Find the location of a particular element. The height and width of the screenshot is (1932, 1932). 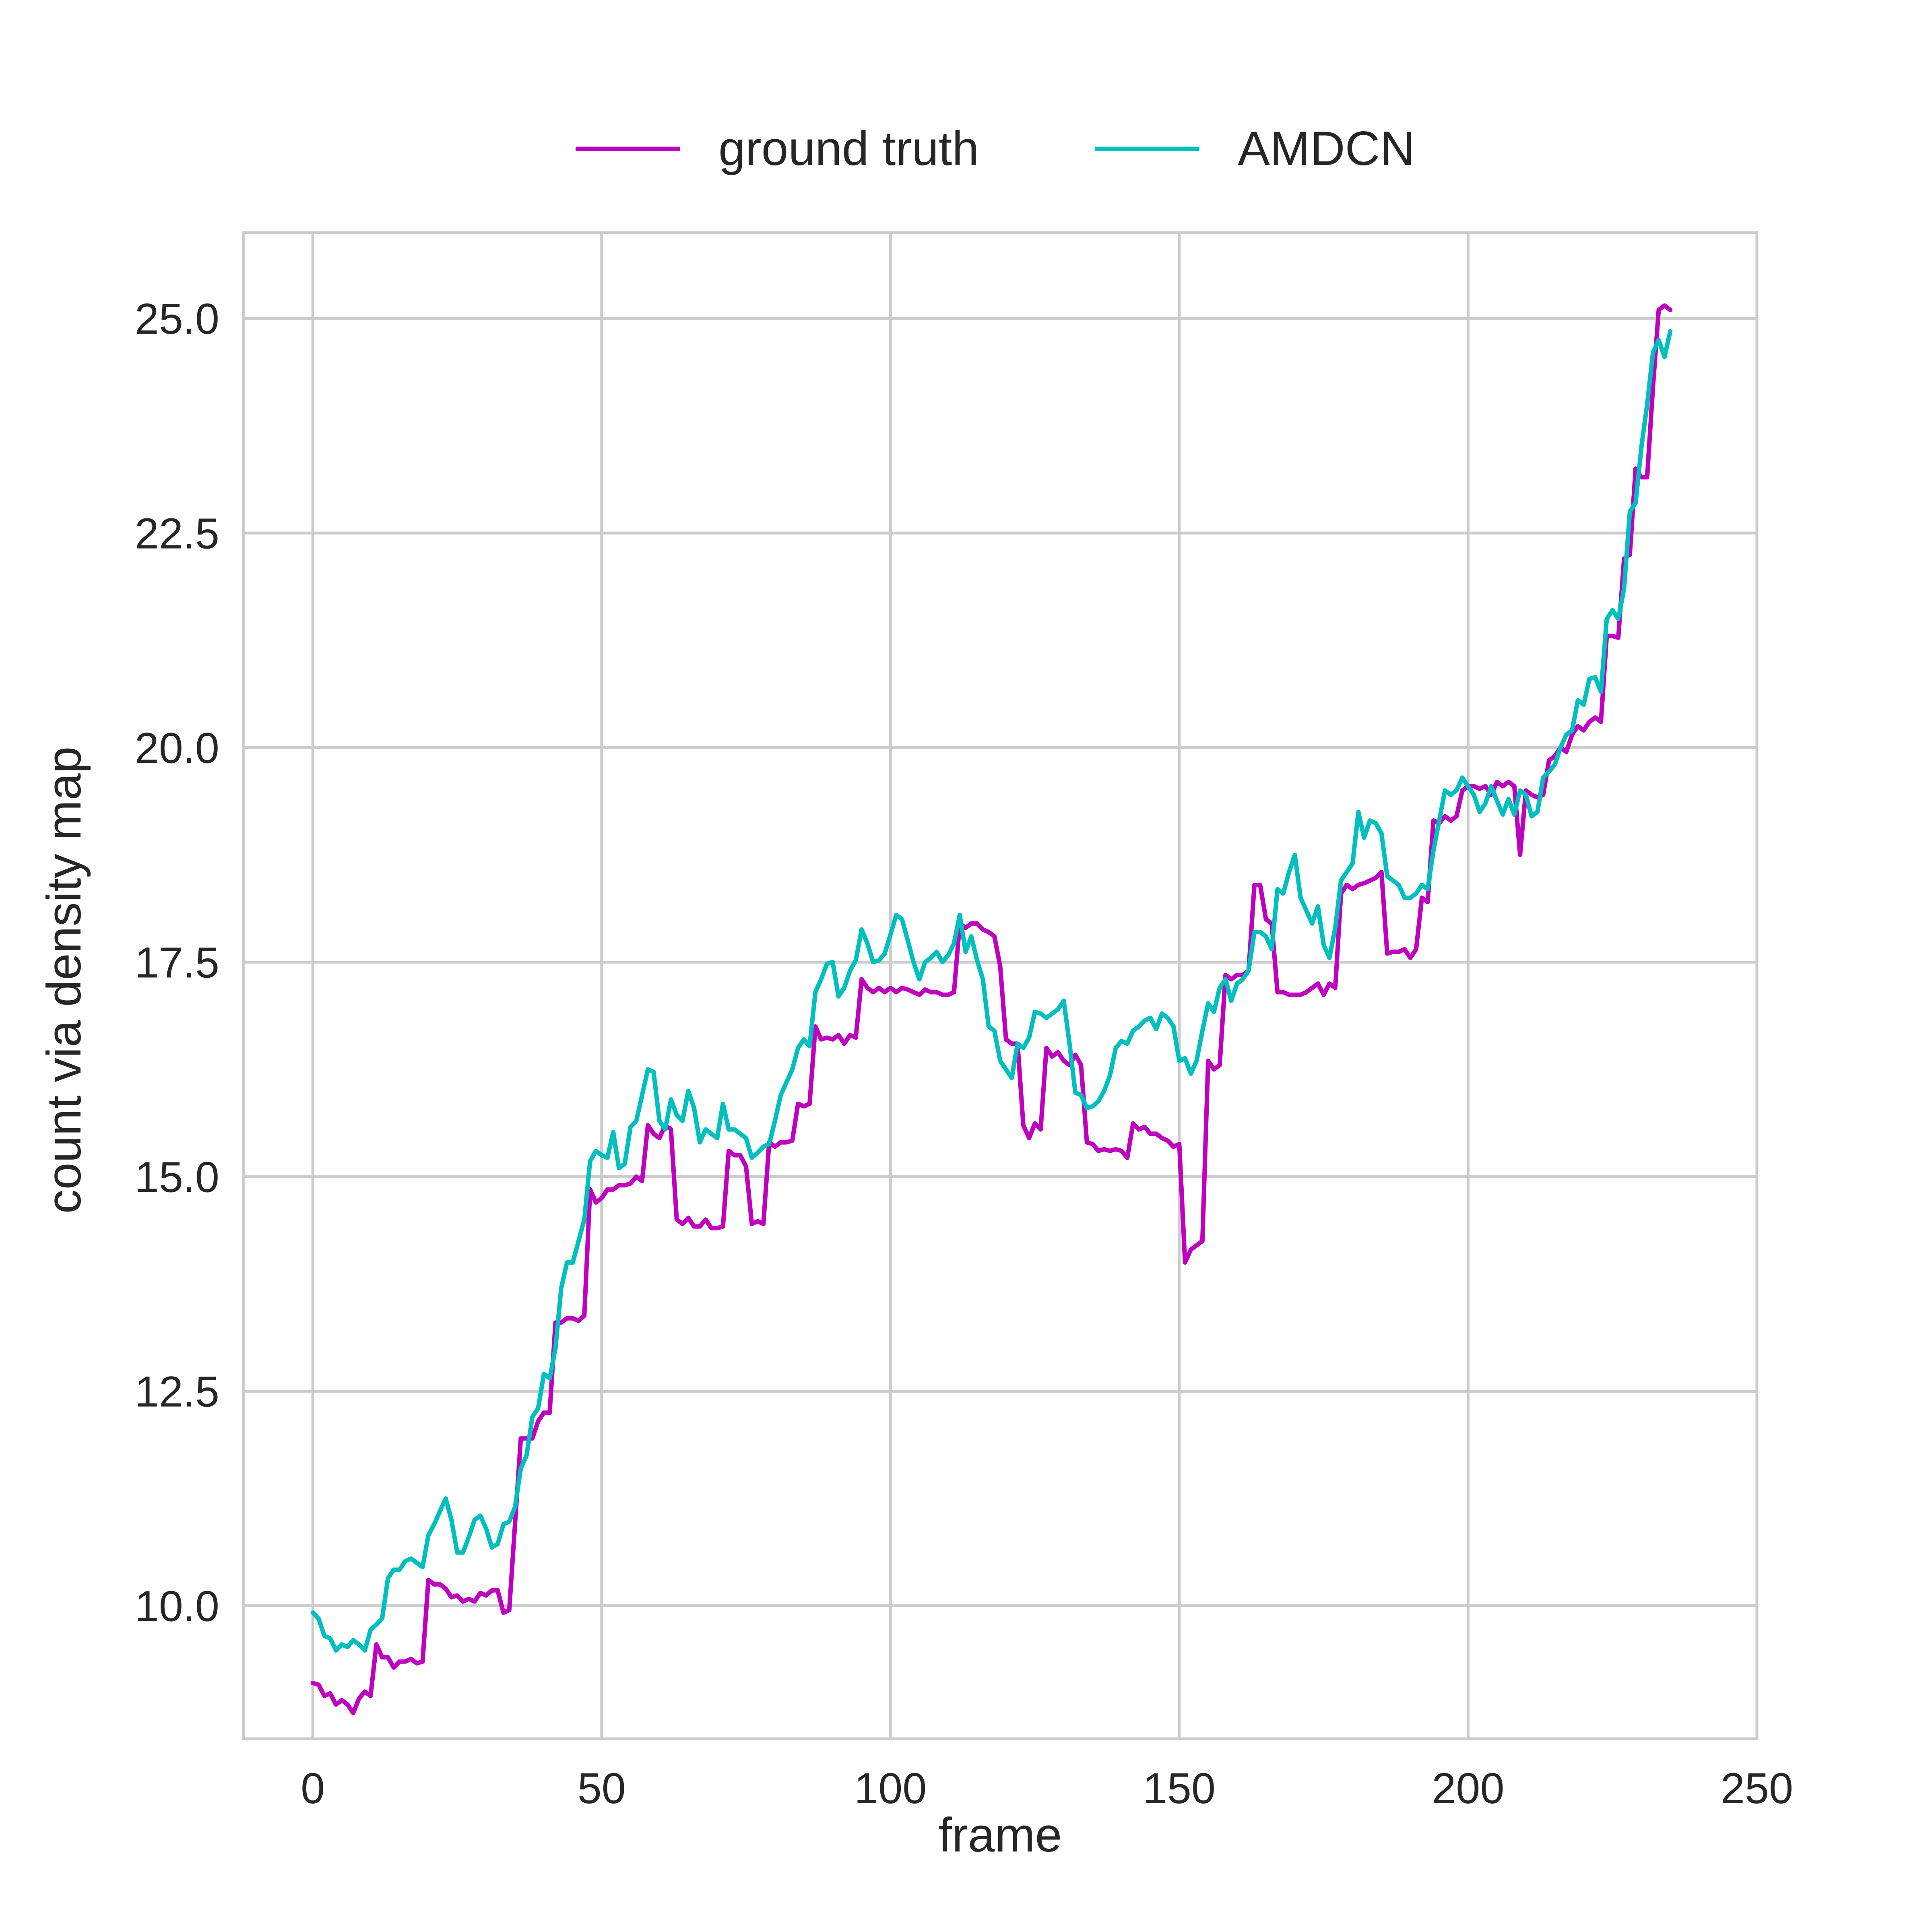

y-tick-label: 15.0 is located at coordinates (177, 1176).